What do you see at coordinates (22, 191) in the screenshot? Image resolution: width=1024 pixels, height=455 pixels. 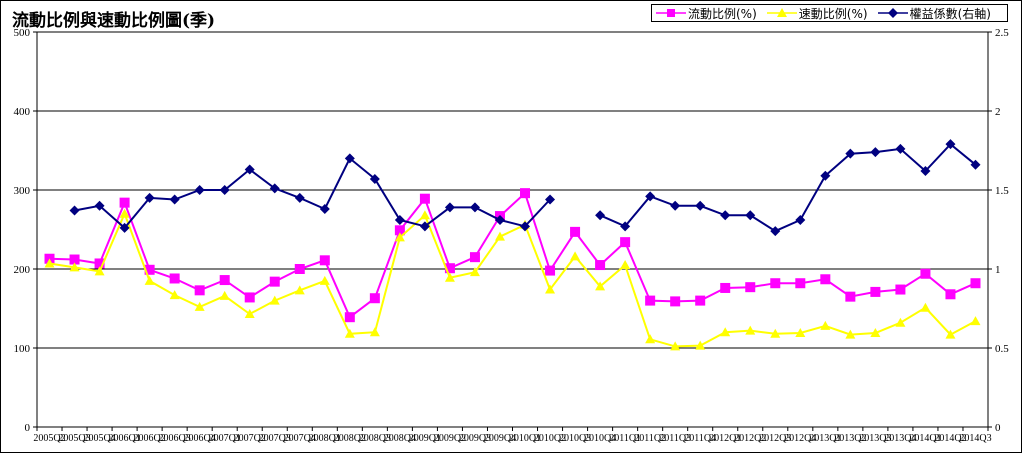 I see `y-left-tick-label: 300` at bounding box center [22, 191].